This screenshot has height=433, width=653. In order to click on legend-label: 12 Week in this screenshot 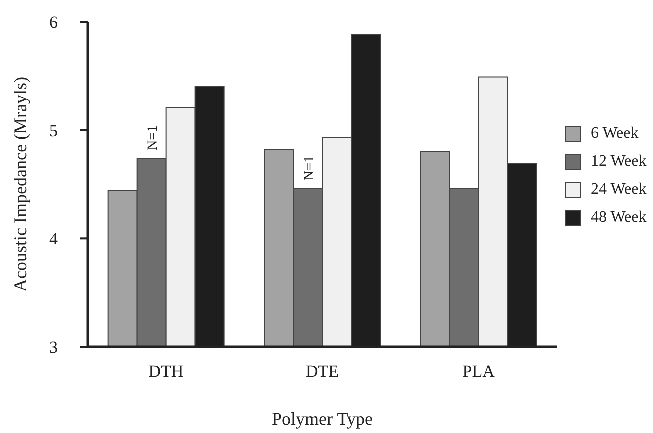, I will do `click(619, 161)`.